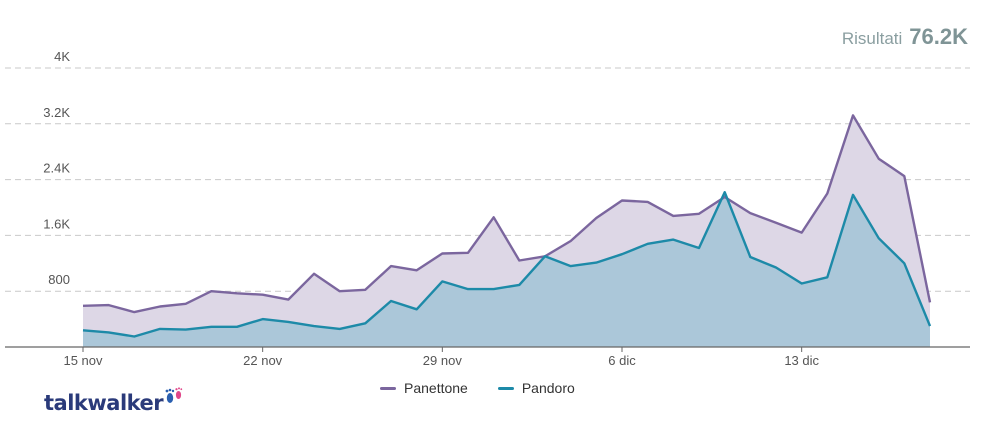 The image size is (1000, 442). What do you see at coordinates (505, 388) in the screenshot?
I see `legend-swatch-pandoro` at bounding box center [505, 388].